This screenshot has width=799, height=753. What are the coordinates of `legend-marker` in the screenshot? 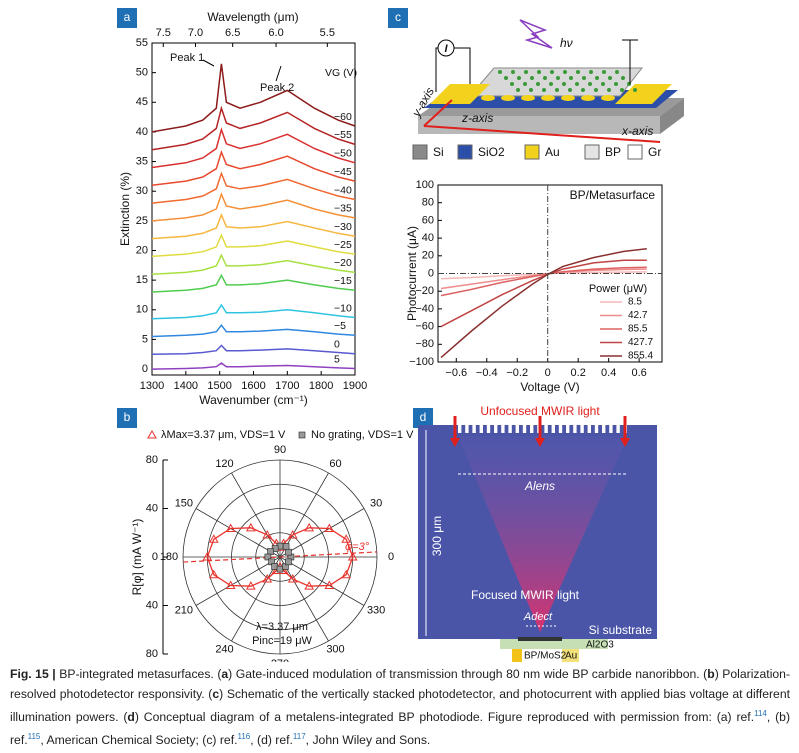 It's located at (152, 434).